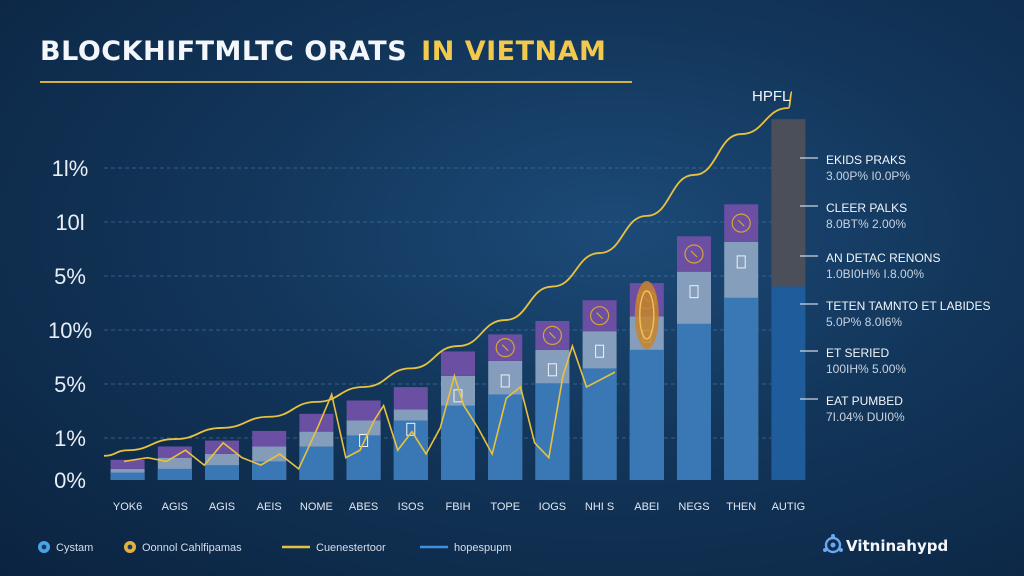 Image resolution: width=1024 pixels, height=576 pixels. Describe the element at coordinates (553, 507) in the screenshot. I see `x-tick-label: IOGS` at that location.